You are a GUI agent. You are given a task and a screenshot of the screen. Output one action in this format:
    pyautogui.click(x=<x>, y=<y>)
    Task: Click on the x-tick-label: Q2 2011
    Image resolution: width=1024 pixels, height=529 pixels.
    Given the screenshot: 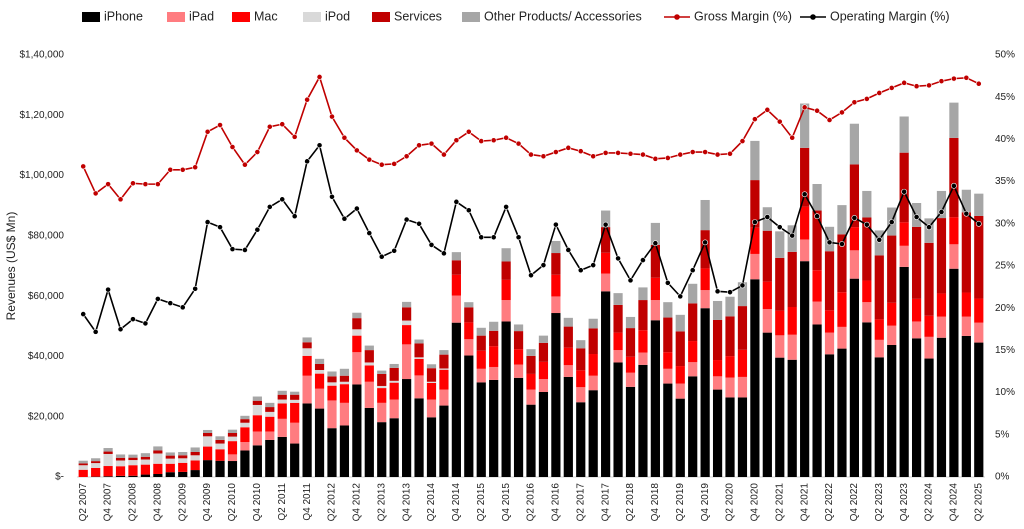 What is the action you would take?
    pyautogui.click(x=282, y=502)
    